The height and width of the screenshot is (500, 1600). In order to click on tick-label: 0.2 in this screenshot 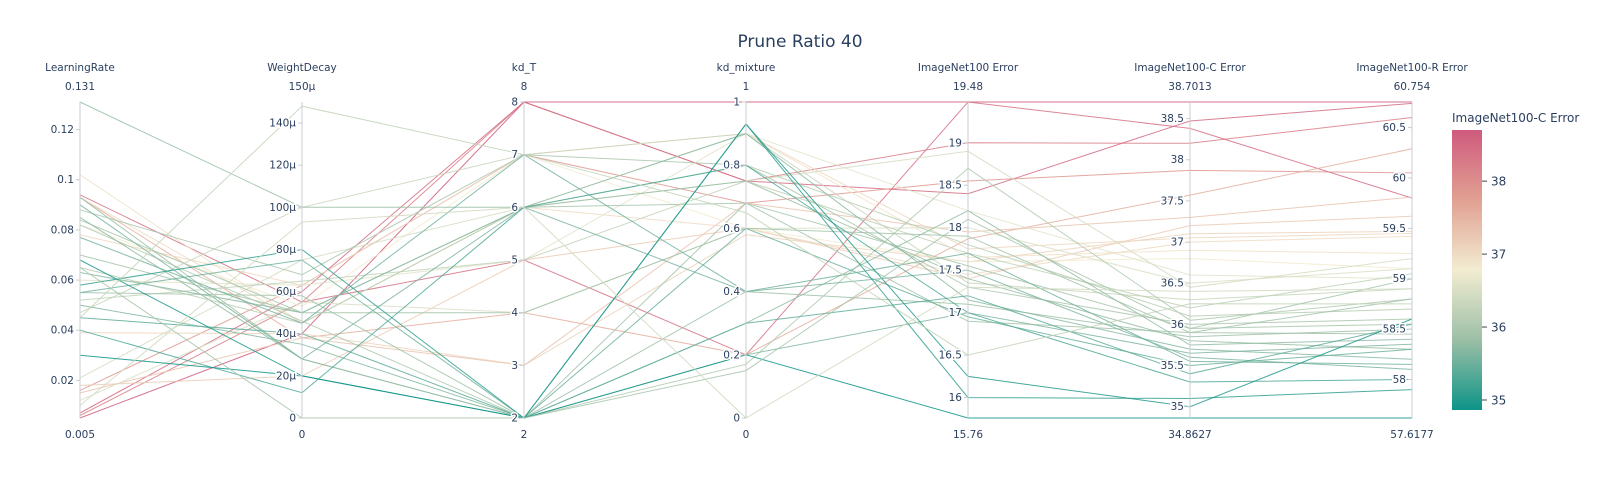, I will do `click(731, 355)`.